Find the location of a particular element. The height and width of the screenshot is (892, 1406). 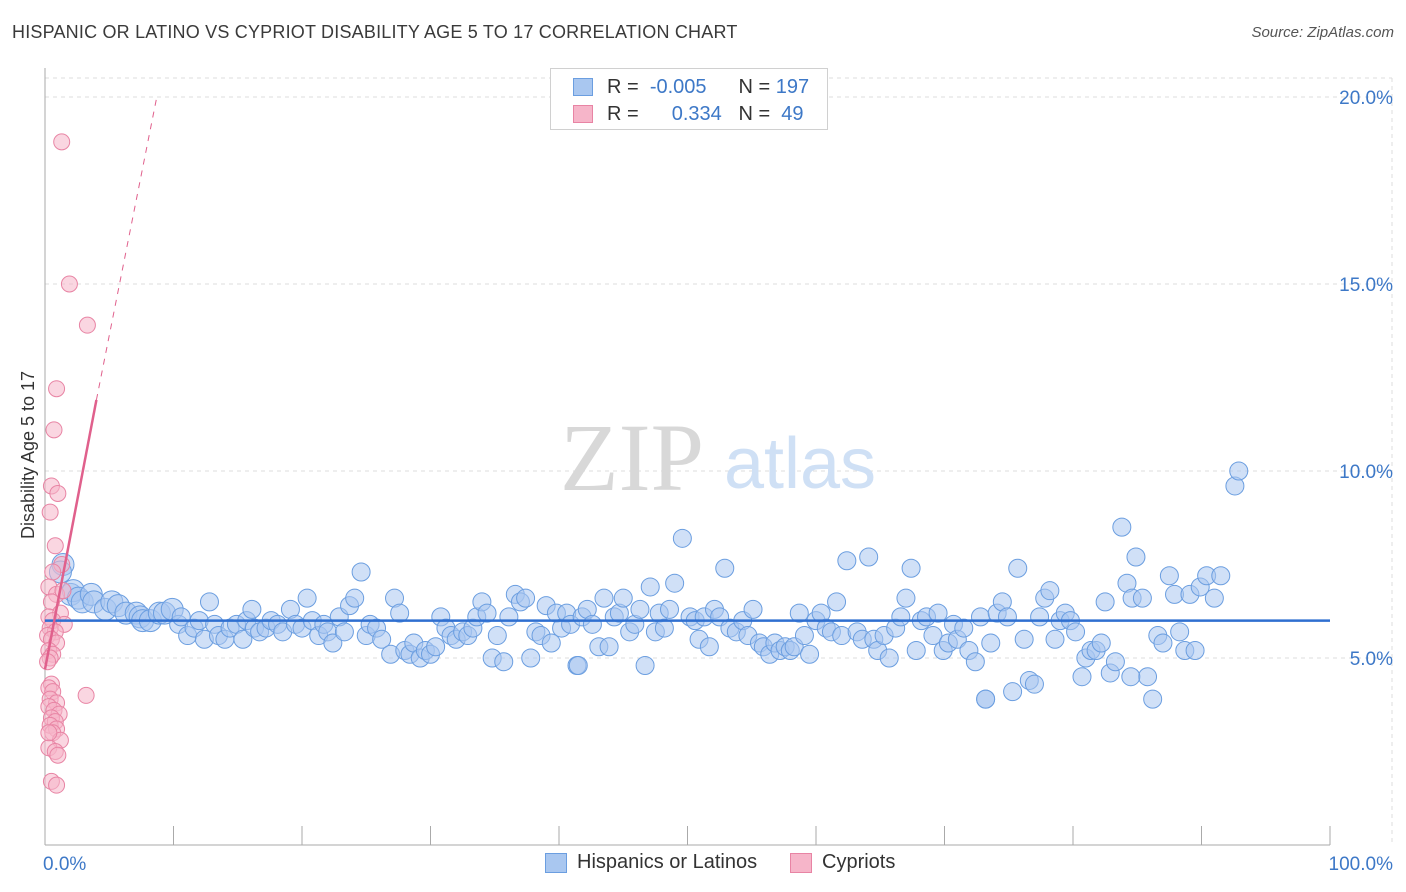

legend-label-hispanics: Hispanics or Latinos is located at coordinates (667, 862).